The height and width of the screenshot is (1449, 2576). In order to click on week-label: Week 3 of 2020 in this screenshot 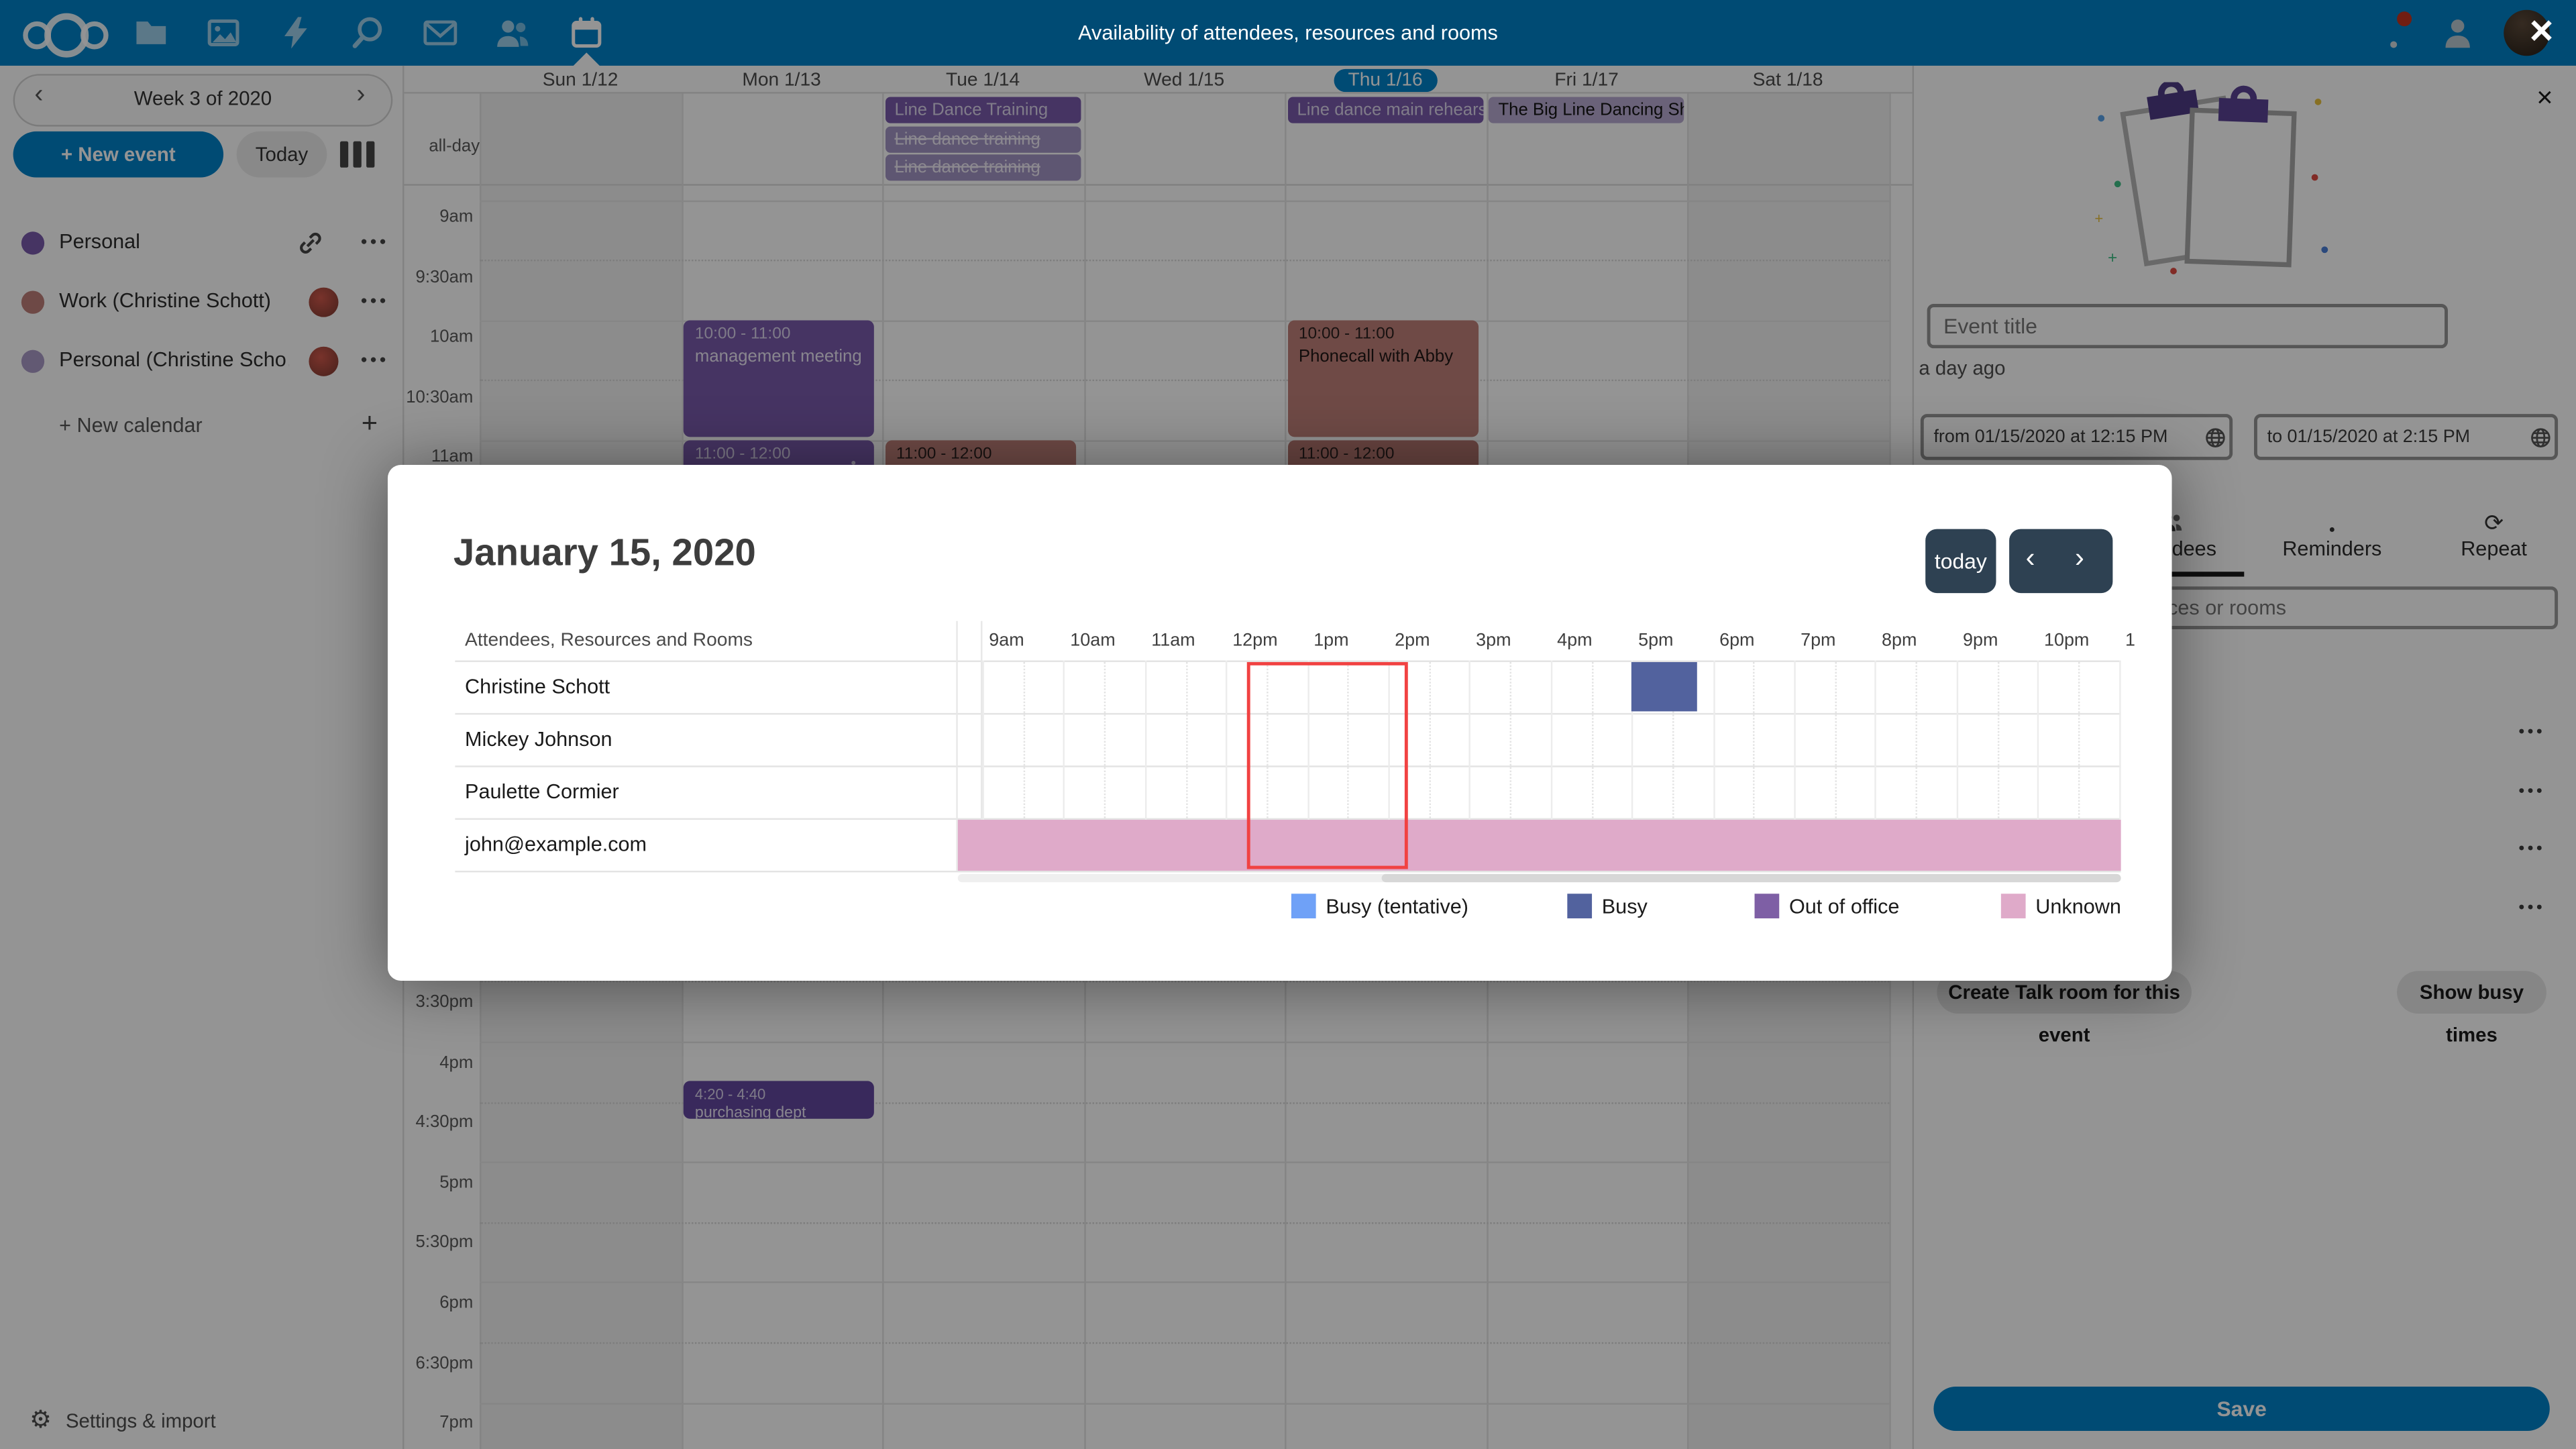, I will do `click(202, 99)`.